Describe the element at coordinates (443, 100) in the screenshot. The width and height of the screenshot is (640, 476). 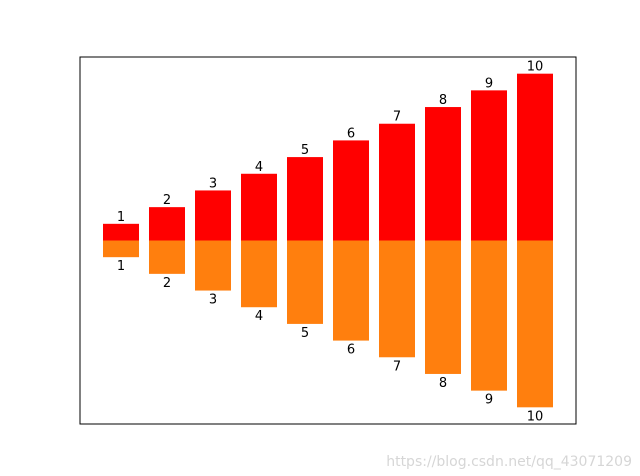
I see `data-label-top: 8` at that location.